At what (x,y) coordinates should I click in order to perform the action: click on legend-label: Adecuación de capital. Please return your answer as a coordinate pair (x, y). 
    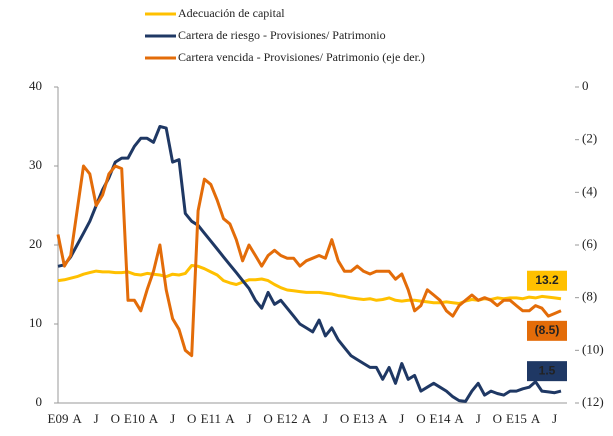
    Looking at the image, I should click on (231, 13).